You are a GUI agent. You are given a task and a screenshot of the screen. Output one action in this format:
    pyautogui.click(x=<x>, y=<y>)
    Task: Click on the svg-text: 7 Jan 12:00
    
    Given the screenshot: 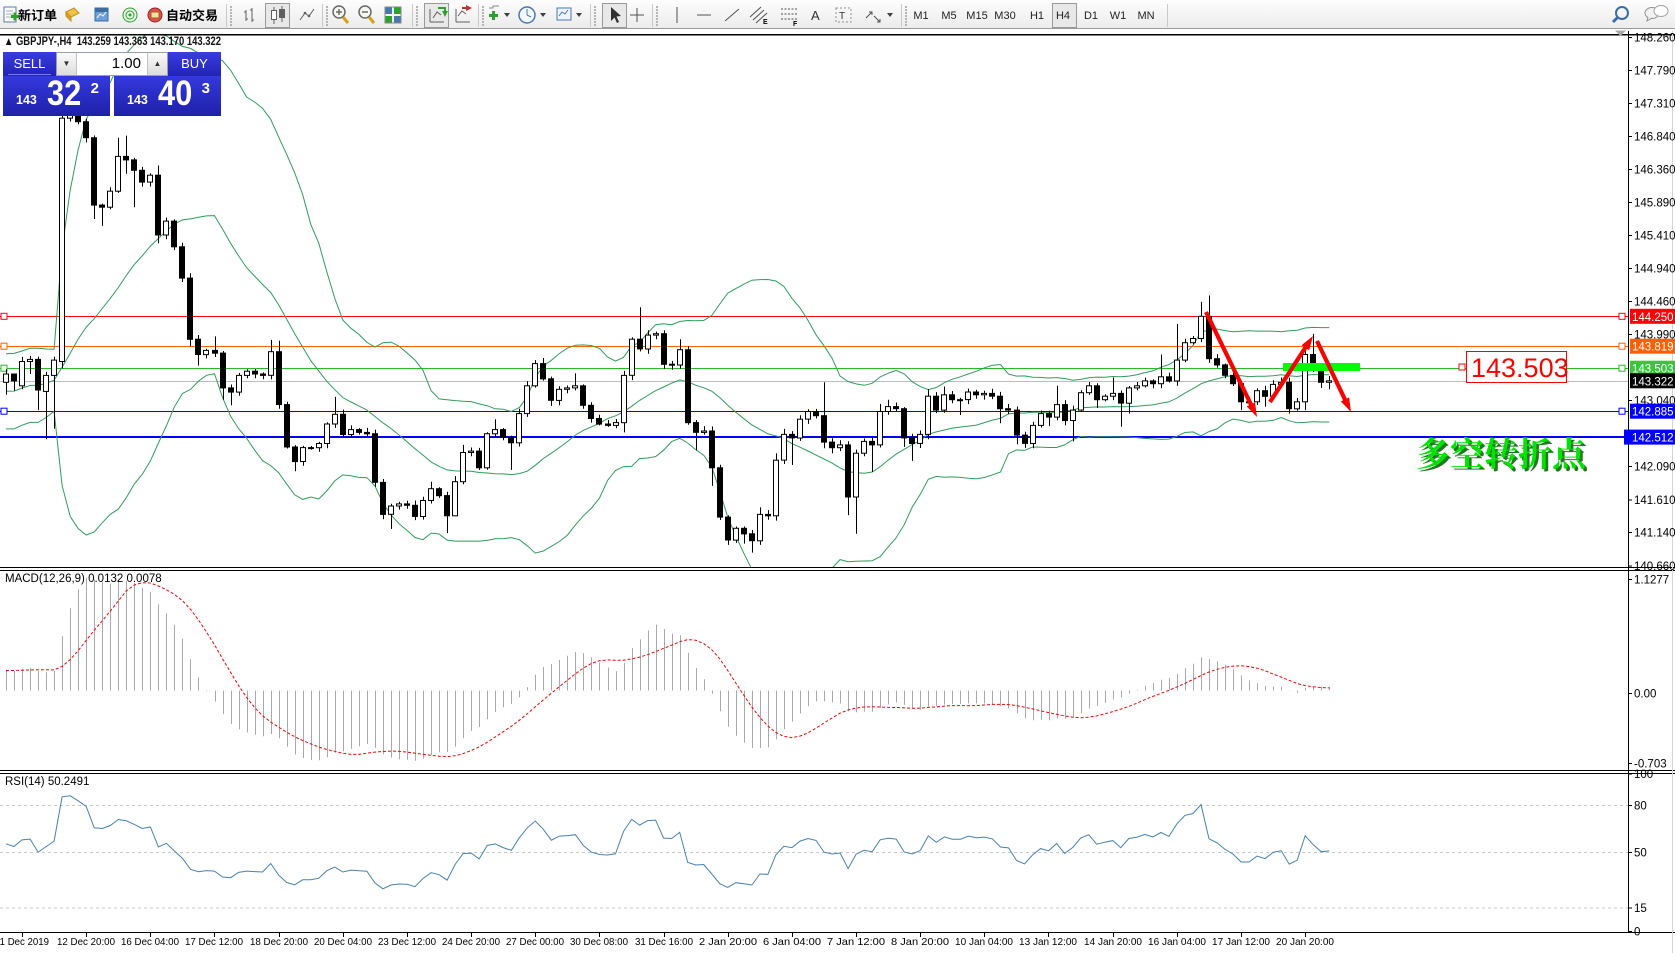 What is the action you would take?
    pyautogui.click(x=856, y=942)
    